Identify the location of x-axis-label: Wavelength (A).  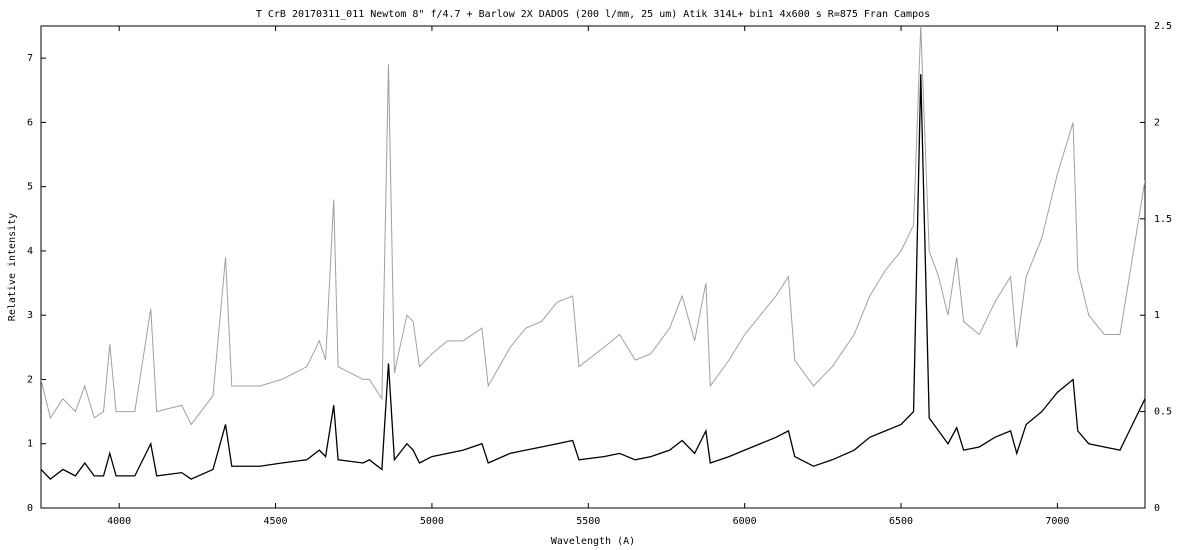
(593, 541).